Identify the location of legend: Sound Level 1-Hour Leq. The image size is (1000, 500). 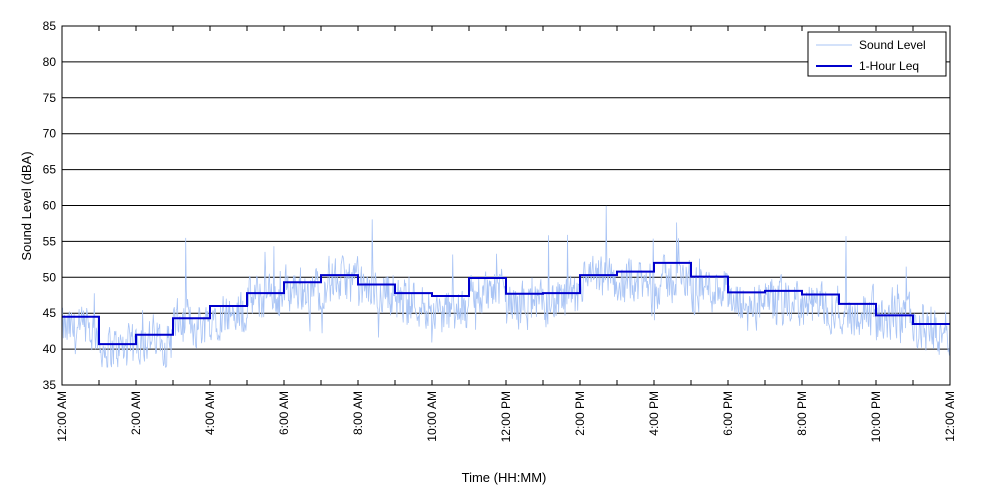
(877, 54).